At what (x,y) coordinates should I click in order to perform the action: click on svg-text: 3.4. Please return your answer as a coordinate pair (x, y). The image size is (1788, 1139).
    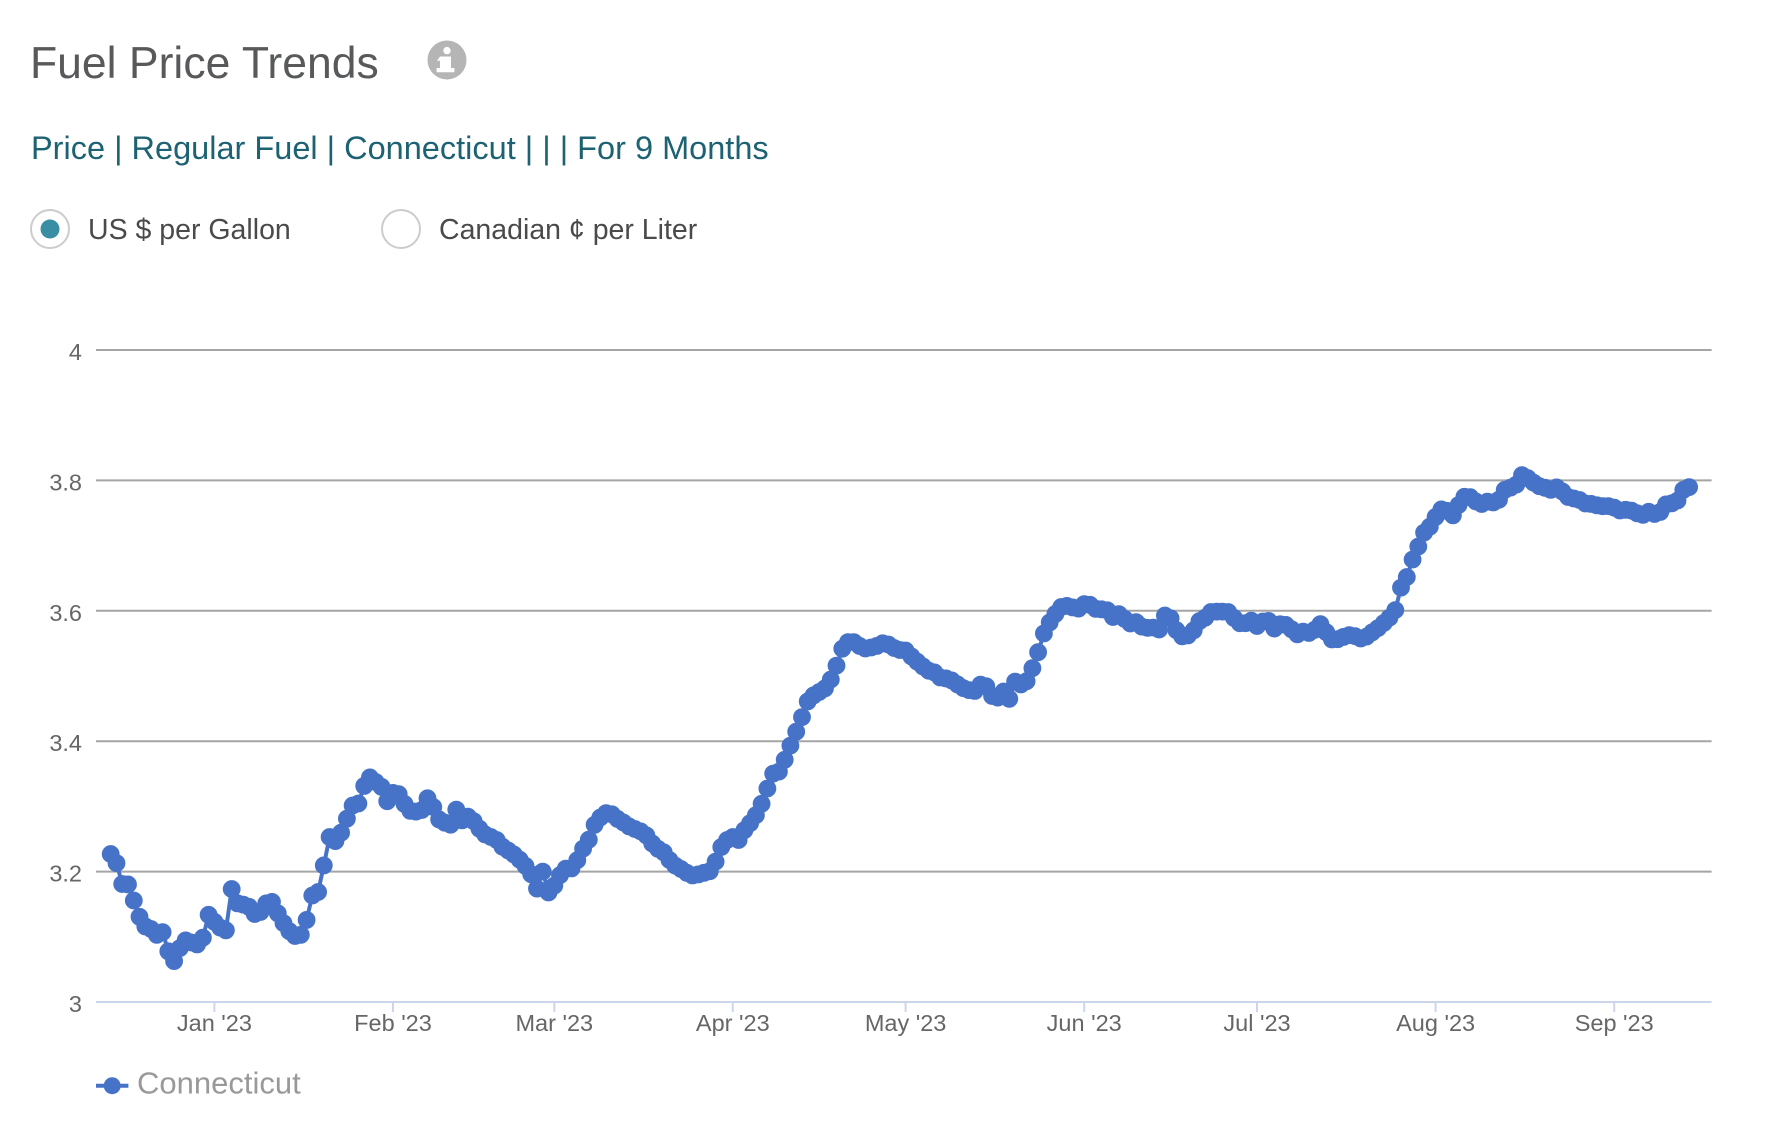
    Looking at the image, I should click on (65, 743).